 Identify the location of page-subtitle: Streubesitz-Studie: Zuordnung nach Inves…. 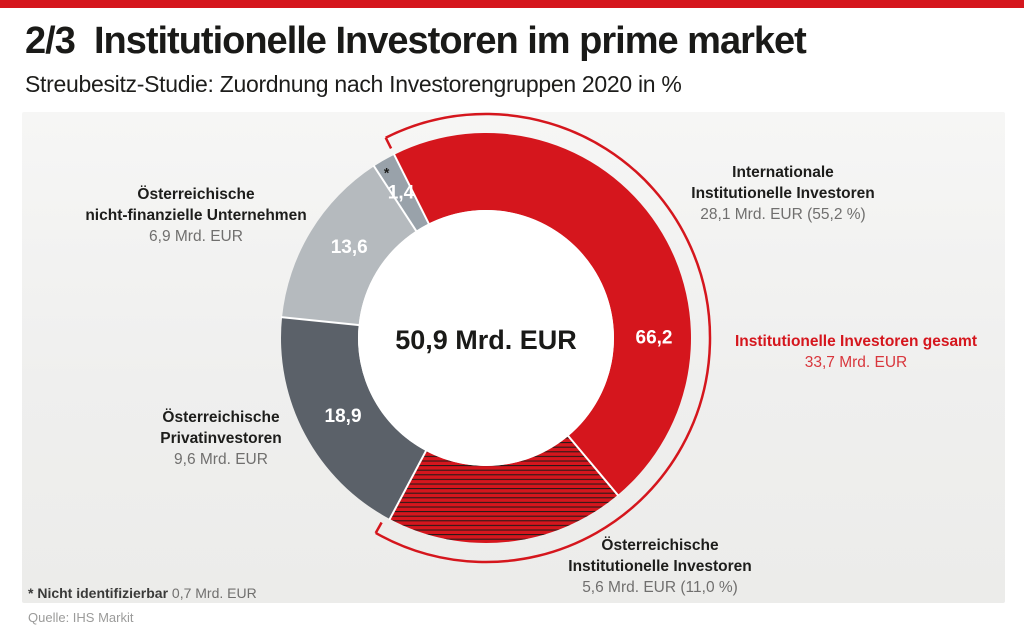
(353, 84).